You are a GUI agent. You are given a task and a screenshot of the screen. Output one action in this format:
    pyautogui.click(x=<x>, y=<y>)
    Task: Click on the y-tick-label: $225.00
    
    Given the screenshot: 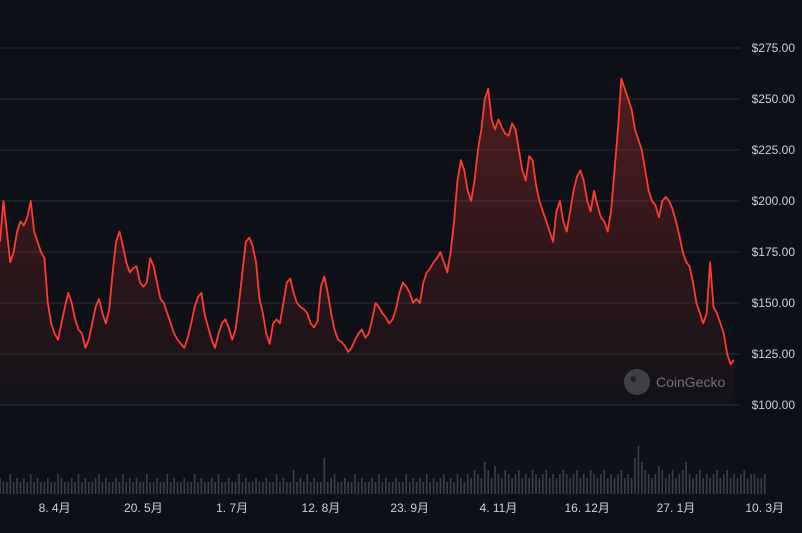 What is the action you would take?
    pyautogui.click(x=774, y=150)
    